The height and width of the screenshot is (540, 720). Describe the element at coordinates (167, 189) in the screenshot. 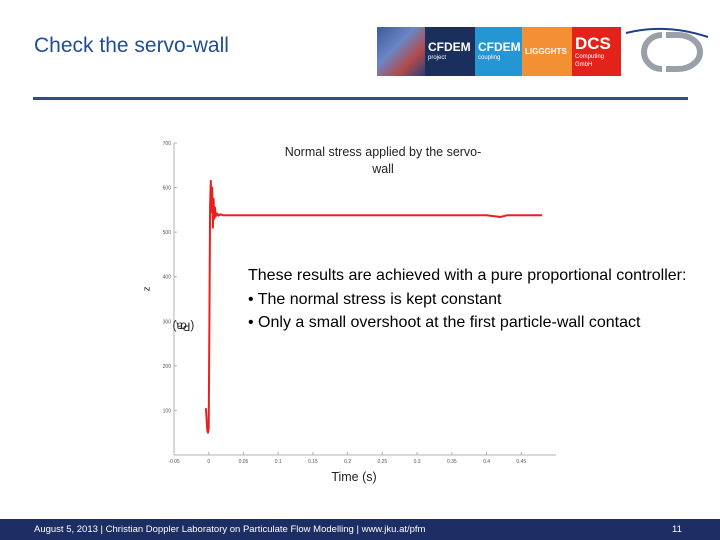

I see `y-tick-label: 600` at that location.